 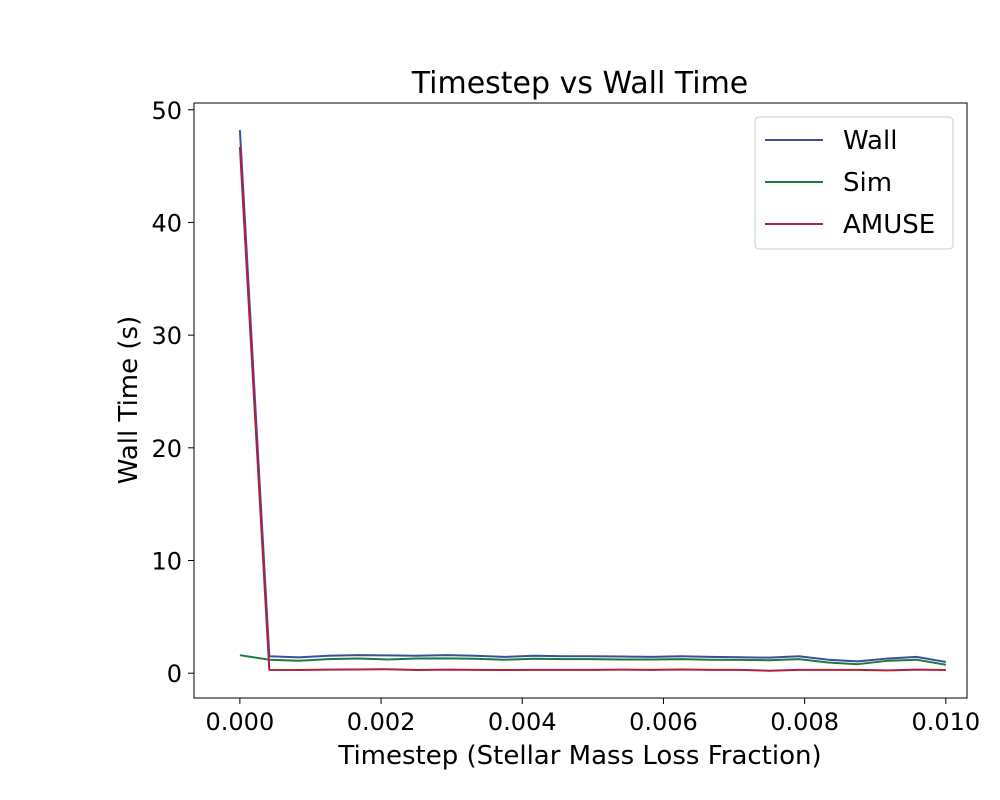 What do you see at coordinates (240, 722) in the screenshot?
I see `x-tick-label: 0.000` at bounding box center [240, 722].